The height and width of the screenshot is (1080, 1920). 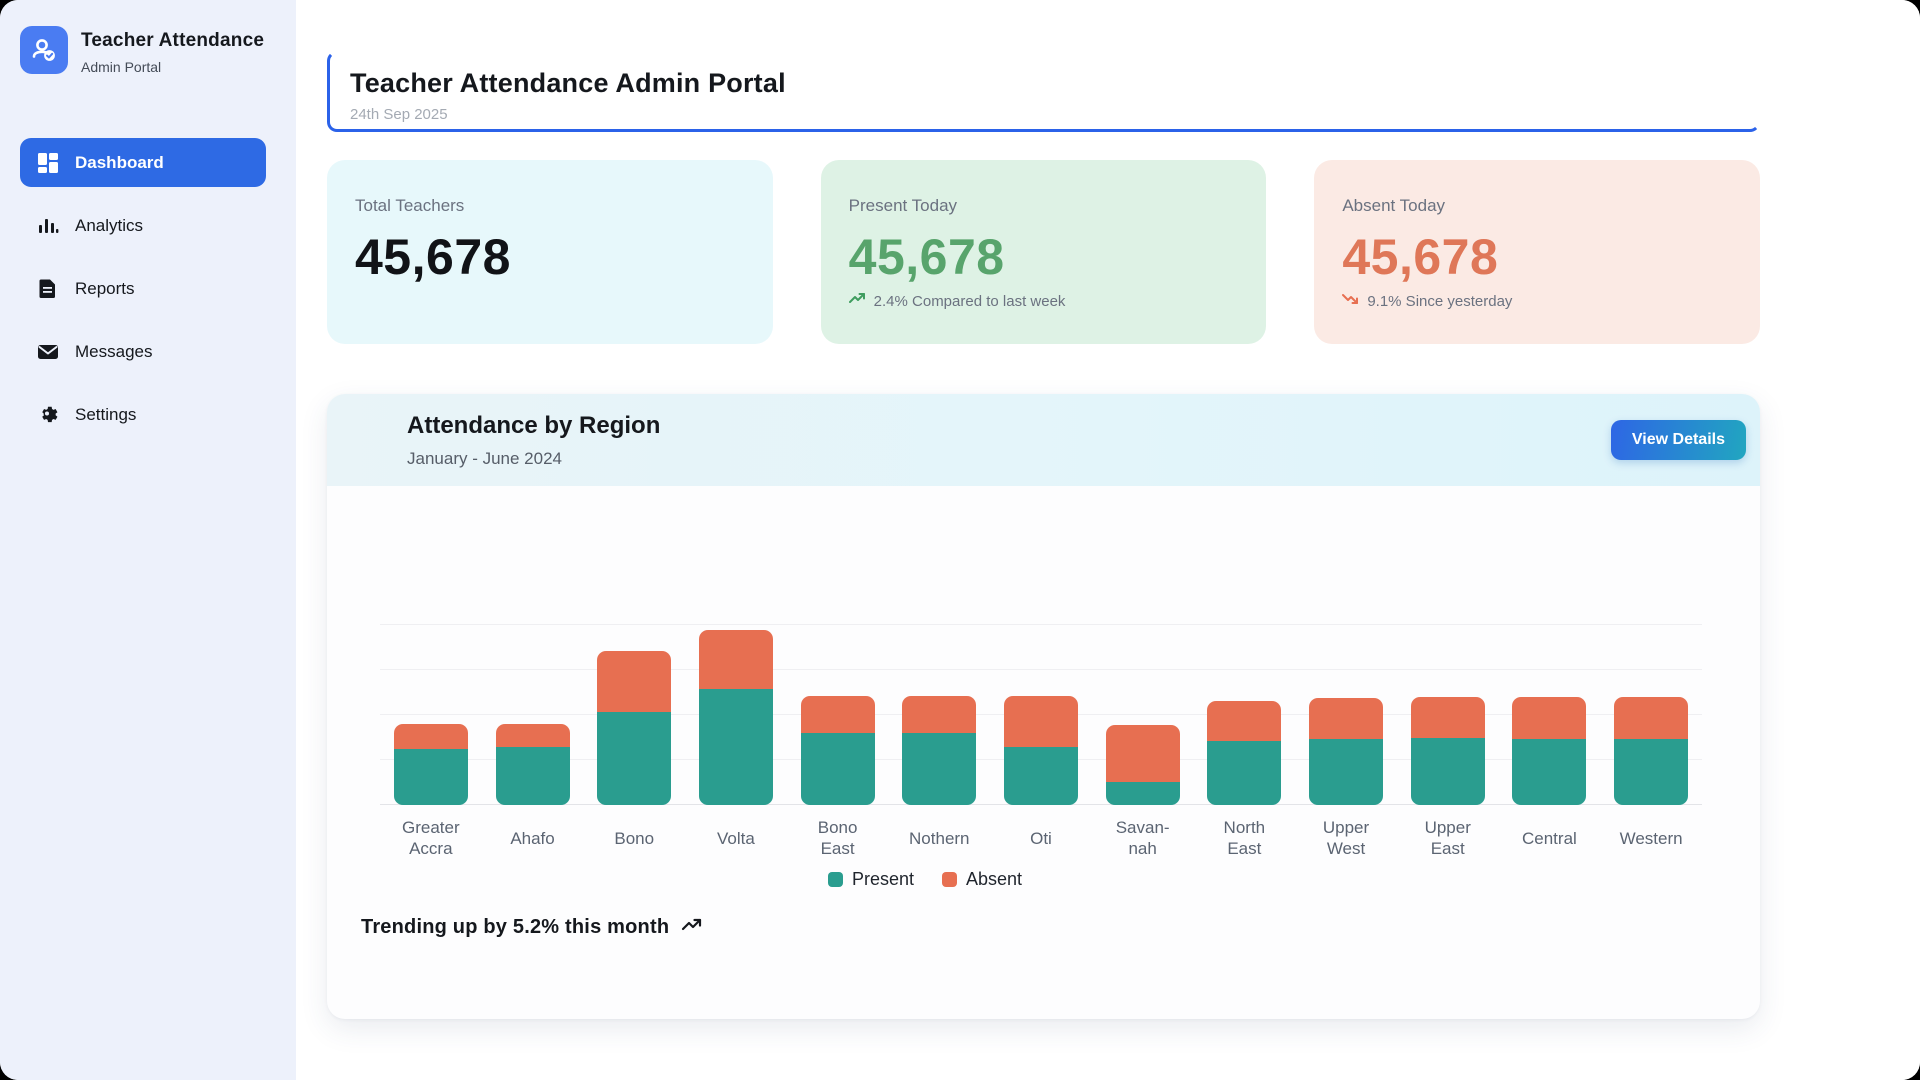 What do you see at coordinates (48, 163) in the screenshot?
I see `dashboard-grid-icon` at bounding box center [48, 163].